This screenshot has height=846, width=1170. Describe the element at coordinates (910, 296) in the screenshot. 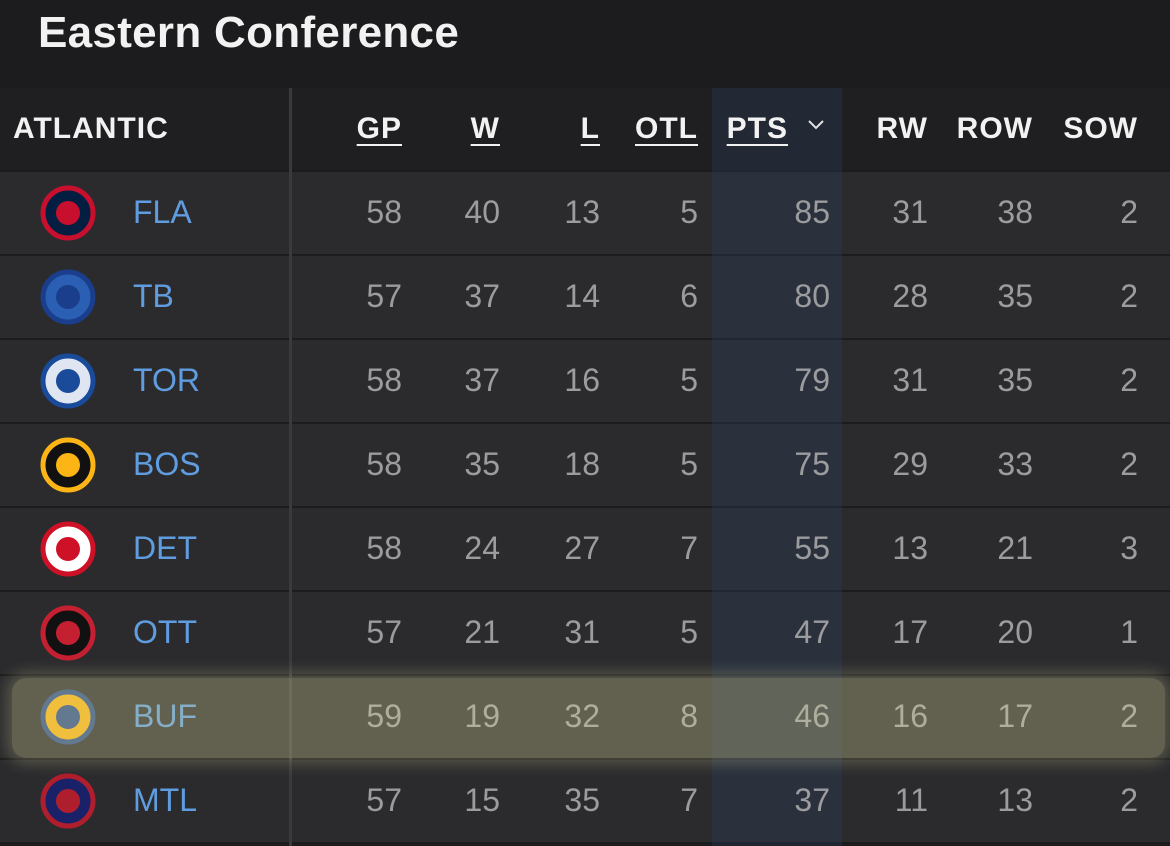

I see `stat-value: 28` at that location.